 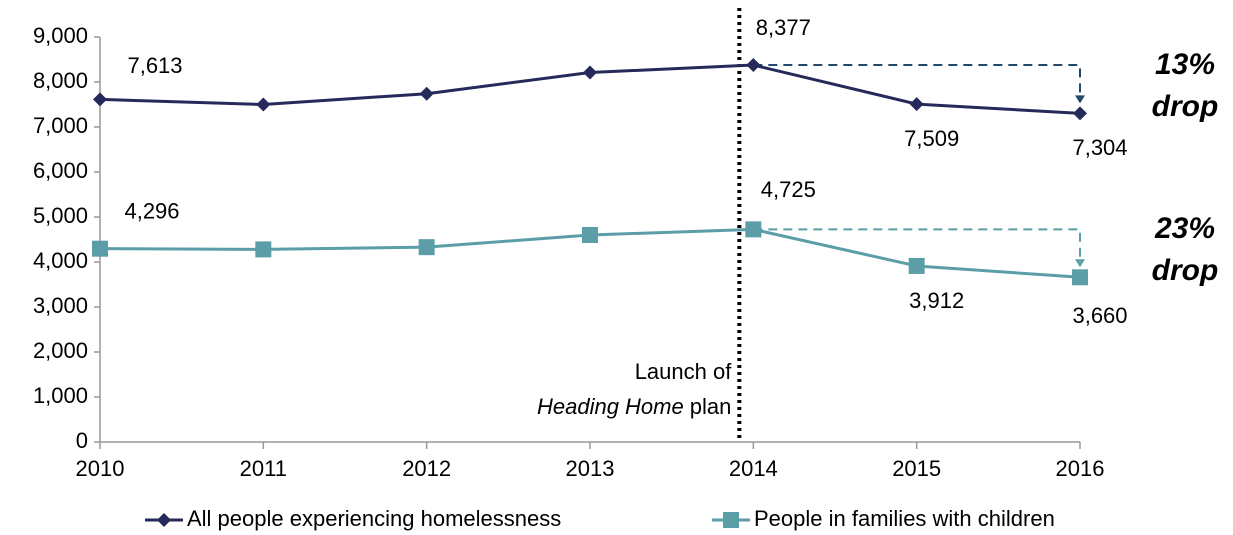 What do you see at coordinates (60, 350) in the screenshot?
I see `y-tick-label: 2,000` at bounding box center [60, 350].